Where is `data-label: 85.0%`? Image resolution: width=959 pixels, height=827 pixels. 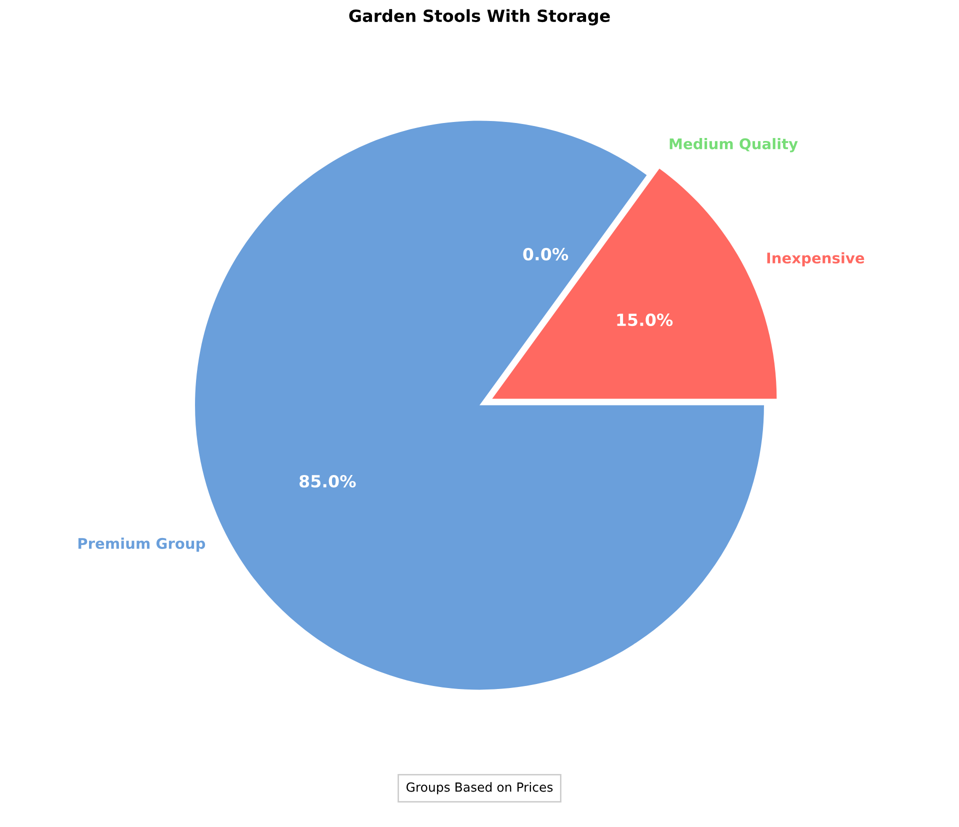
data-label: 85.0% is located at coordinates (328, 481).